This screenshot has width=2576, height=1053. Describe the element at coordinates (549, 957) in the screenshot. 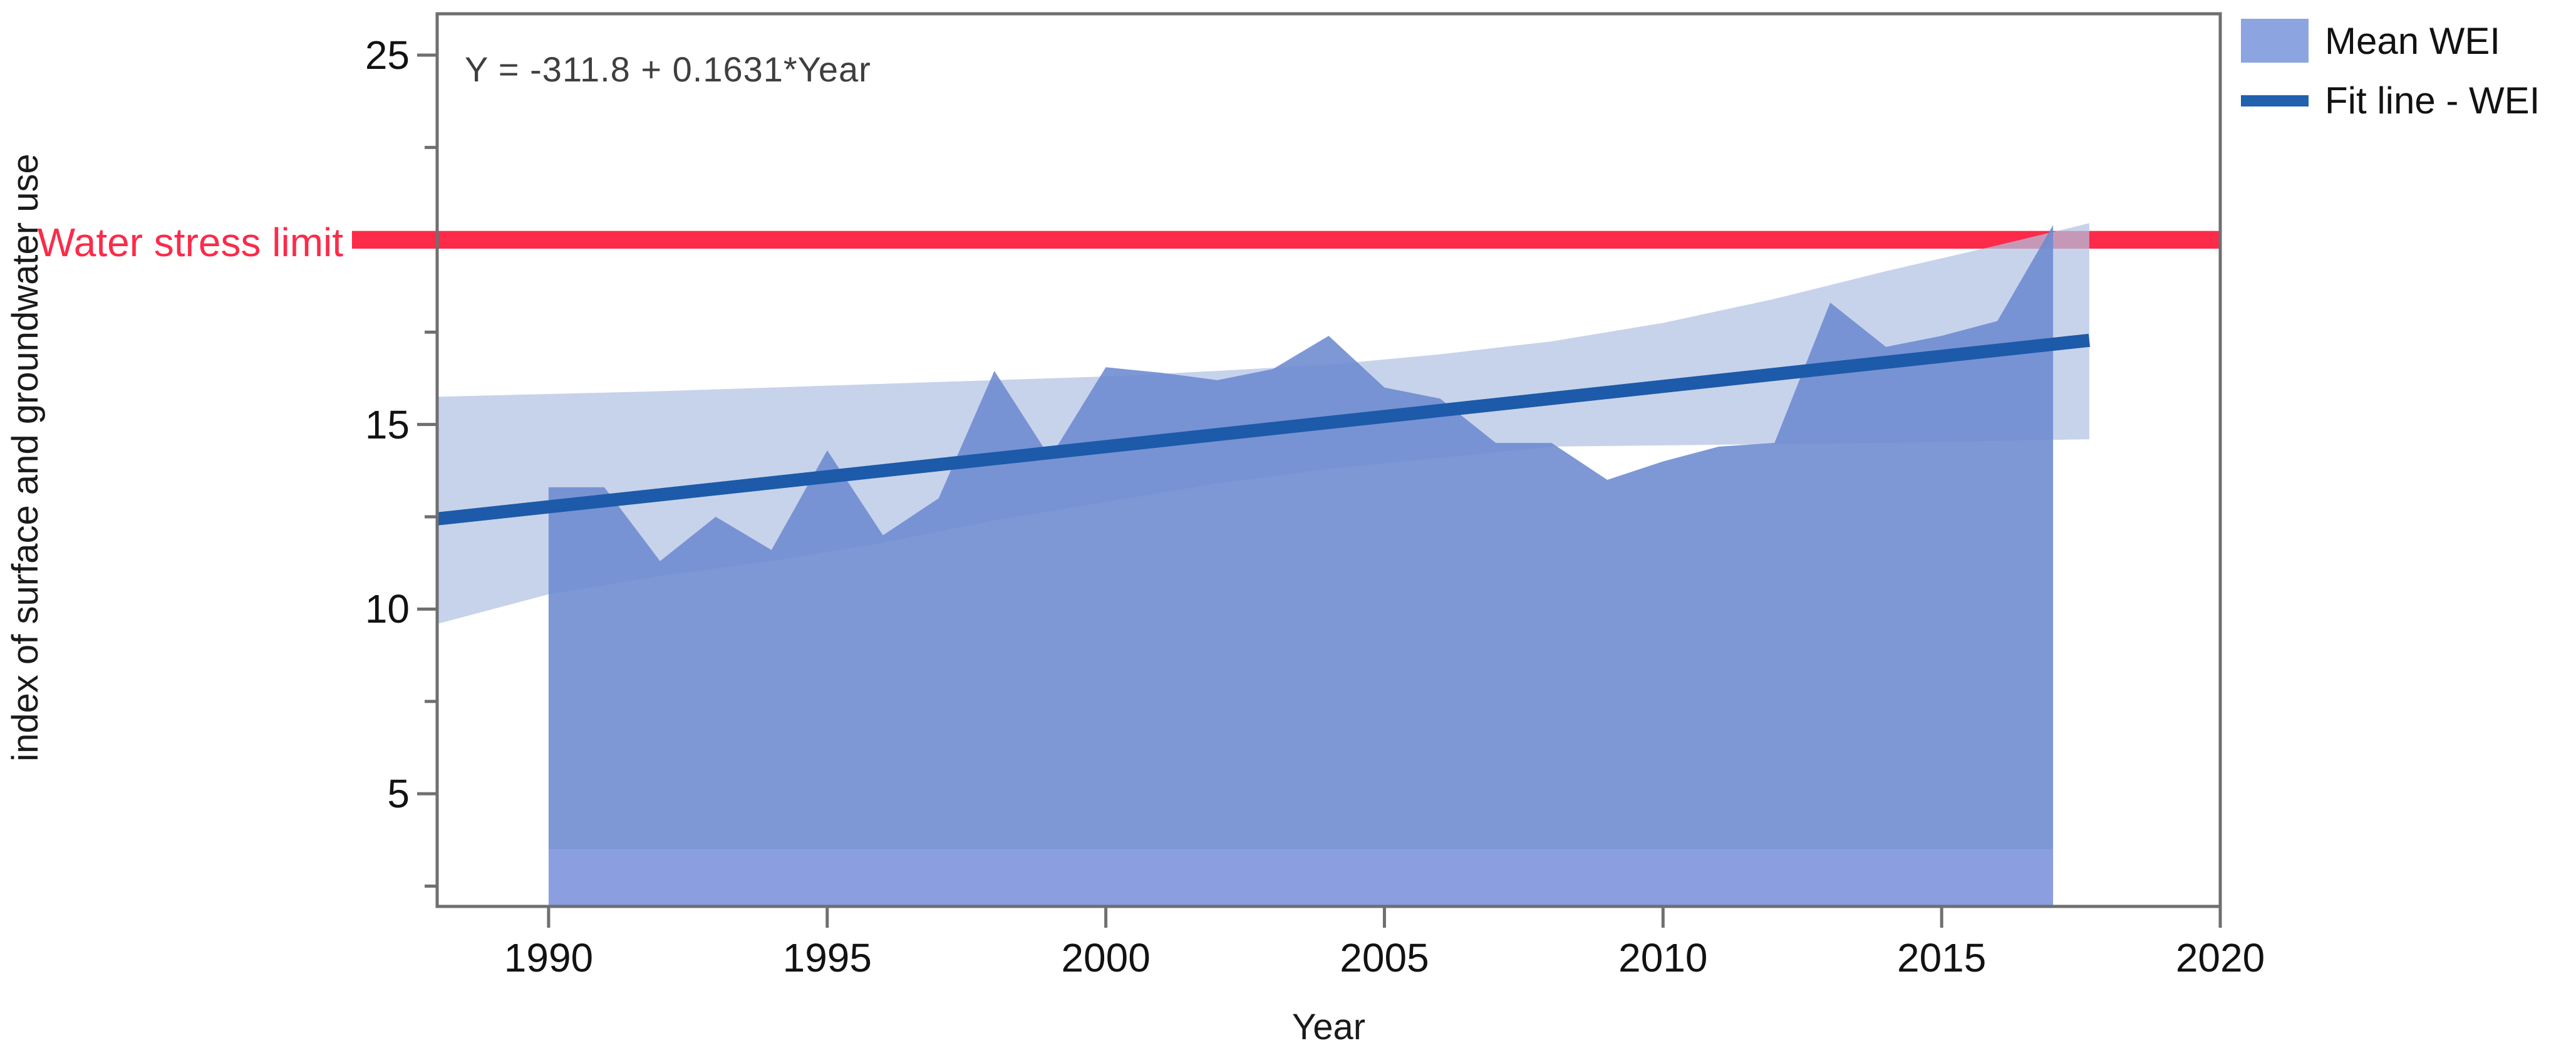

I see `x-tick-label: 1990` at that location.